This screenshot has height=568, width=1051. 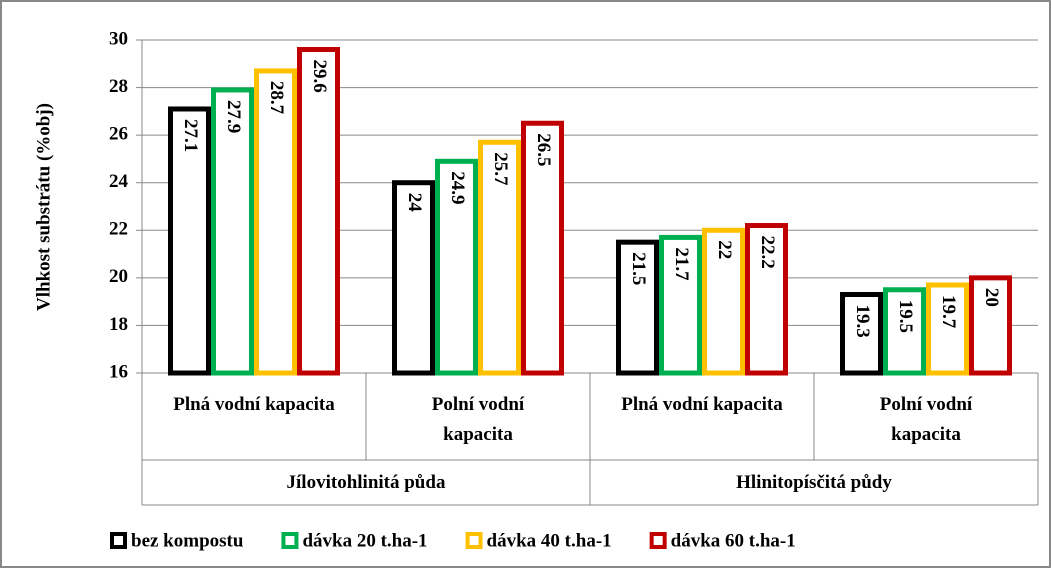 What do you see at coordinates (457, 187) in the screenshot?
I see `data-label: 24.9` at bounding box center [457, 187].